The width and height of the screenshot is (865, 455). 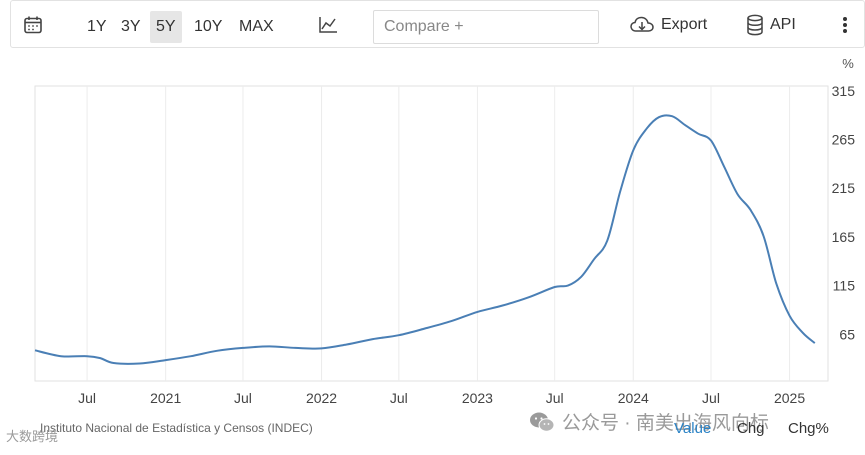 What do you see at coordinates (321, 398) in the screenshot?
I see `x-tick-label: 2022` at bounding box center [321, 398].